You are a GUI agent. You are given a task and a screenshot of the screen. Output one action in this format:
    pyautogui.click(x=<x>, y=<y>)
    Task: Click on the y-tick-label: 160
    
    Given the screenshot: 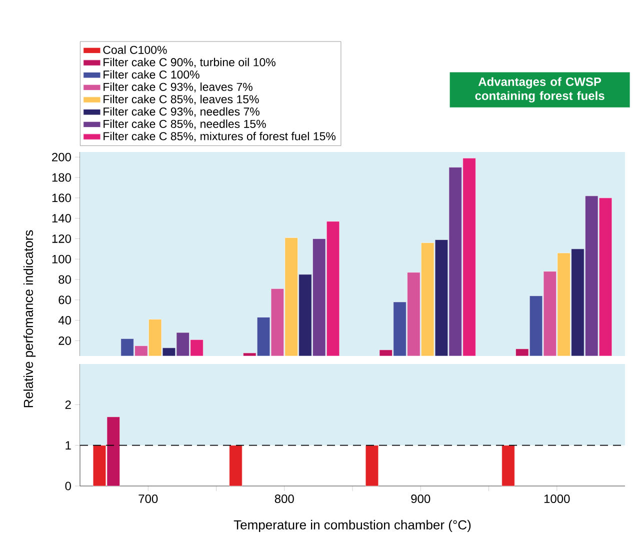 What is the action you would take?
    pyautogui.click(x=62, y=198)
    